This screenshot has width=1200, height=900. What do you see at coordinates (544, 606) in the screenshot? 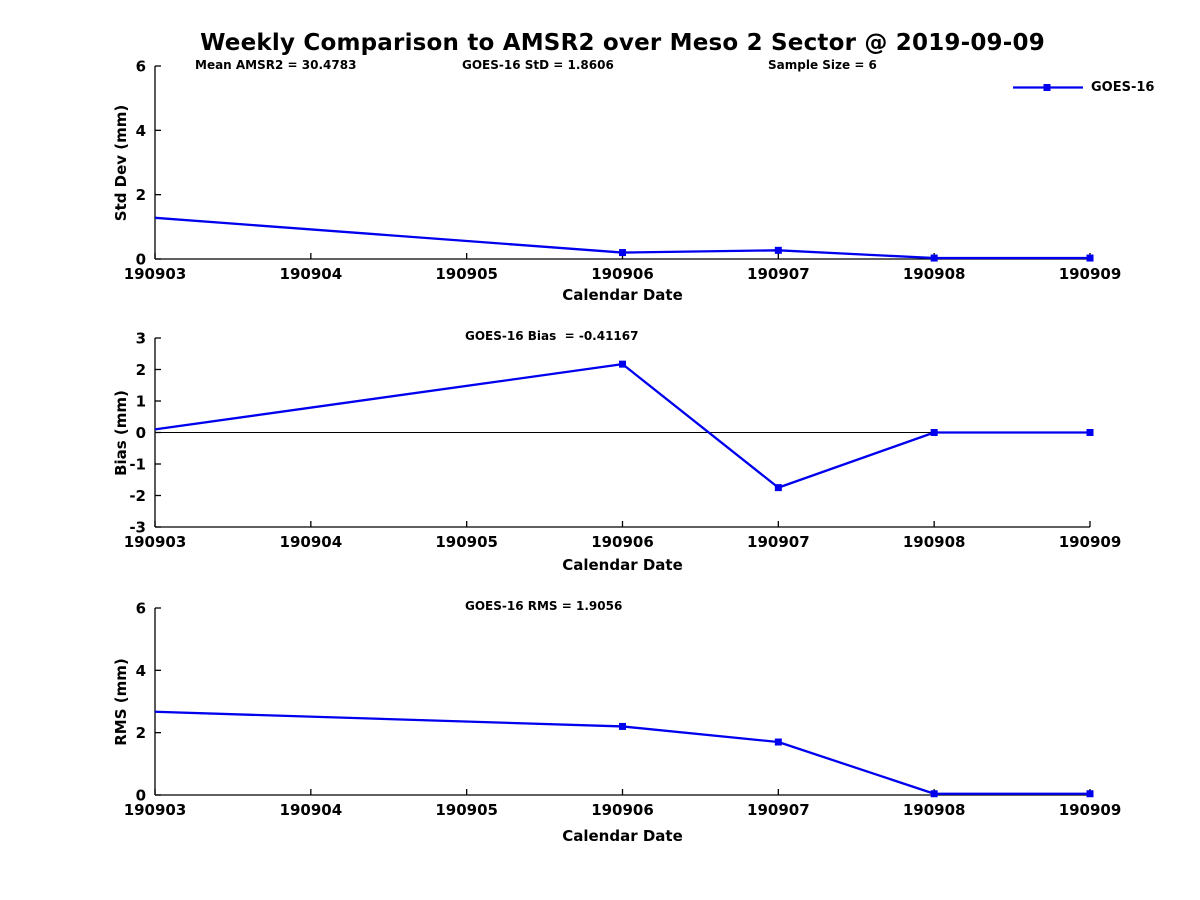
I see `stat-goes16-rms: GOES-16 RMS = 1.9056` at bounding box center [544, 606].